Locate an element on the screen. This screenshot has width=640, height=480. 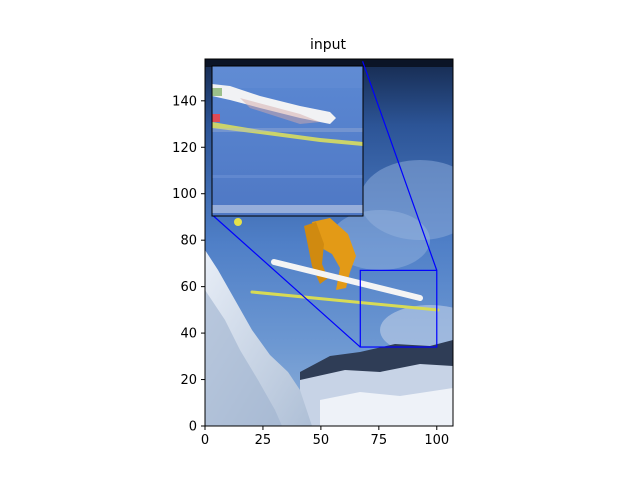
inset-frame is located at coordinates (287, 141).